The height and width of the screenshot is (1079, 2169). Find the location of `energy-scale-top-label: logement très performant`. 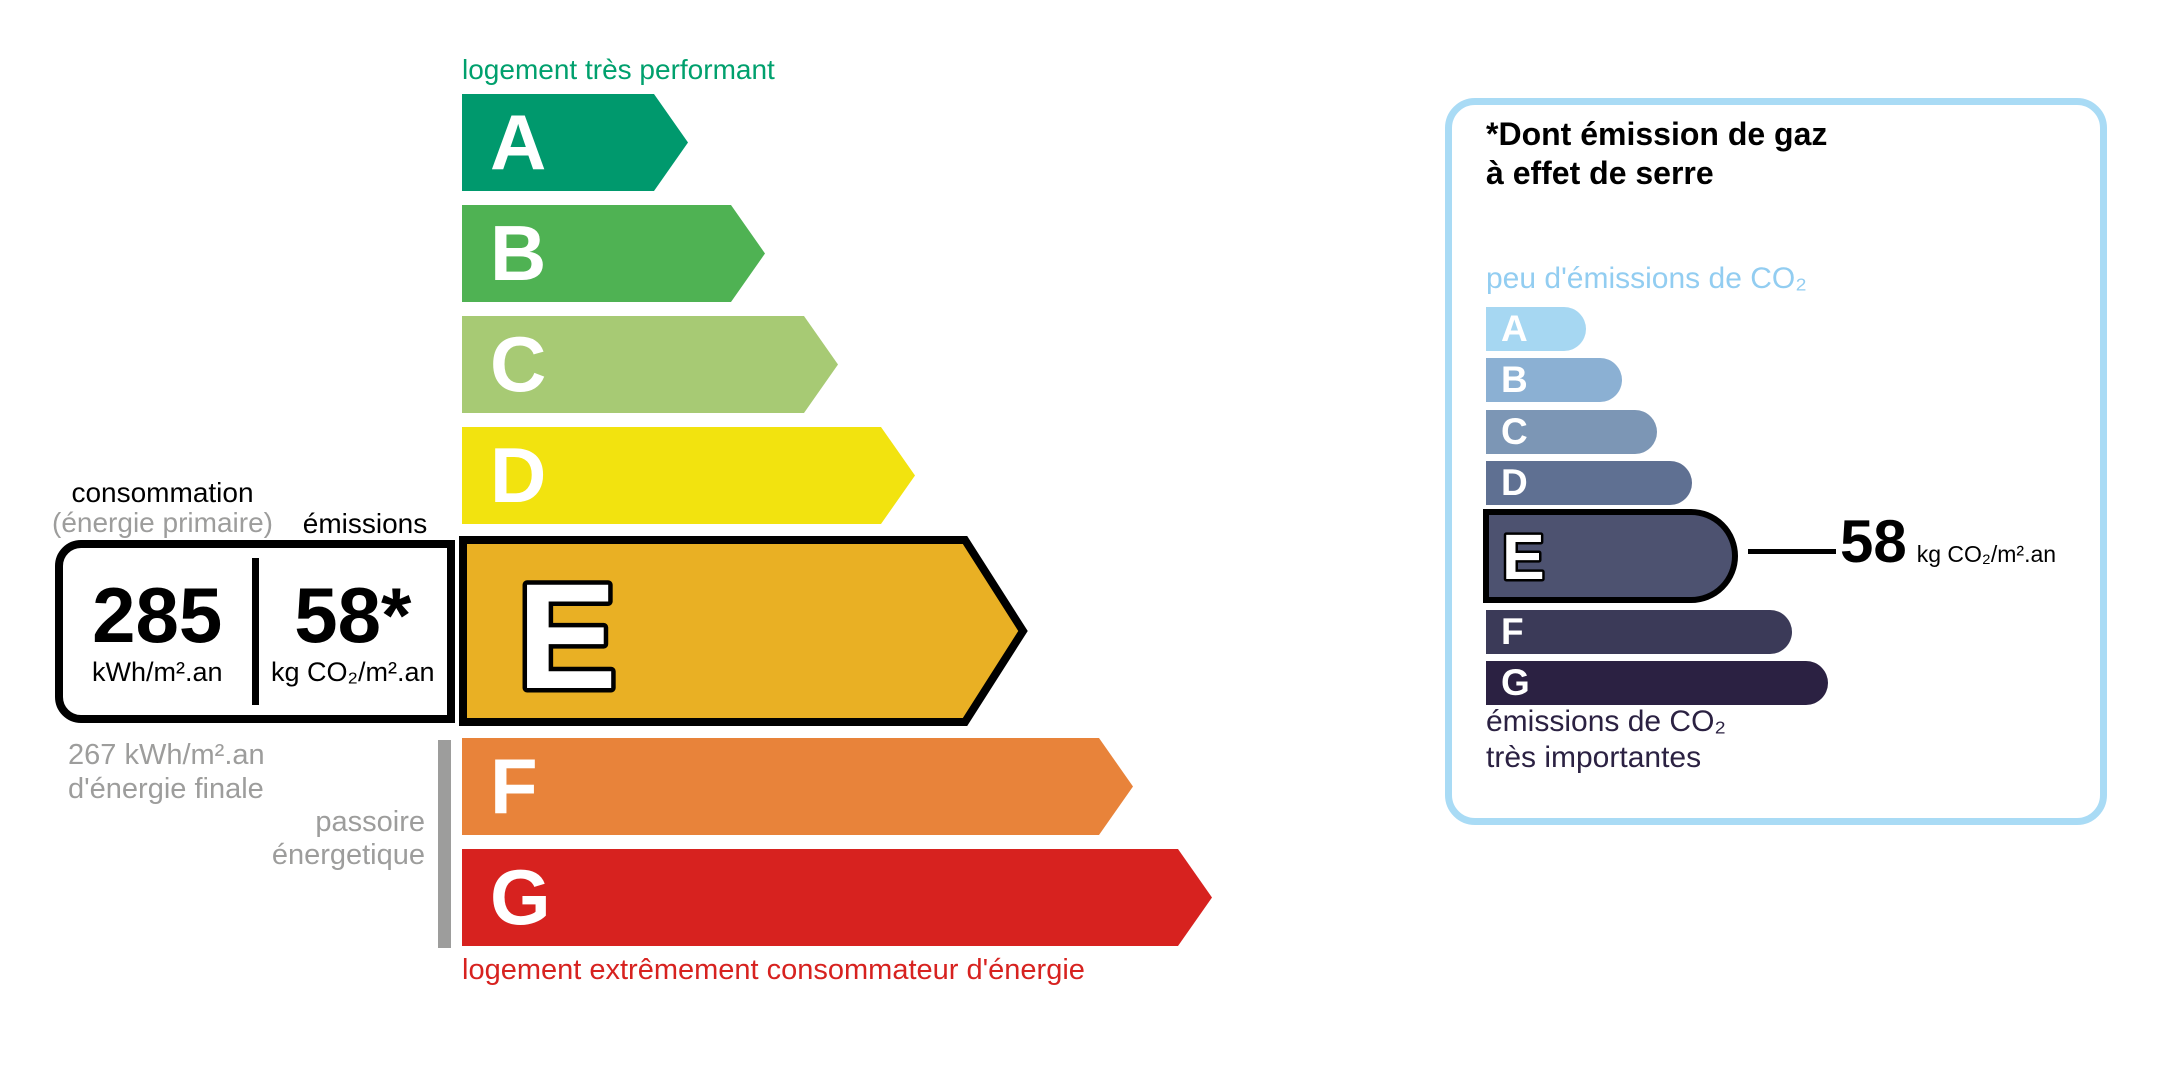

energy-scale-top-label: logement très performant is located at coordinates (618, 69).